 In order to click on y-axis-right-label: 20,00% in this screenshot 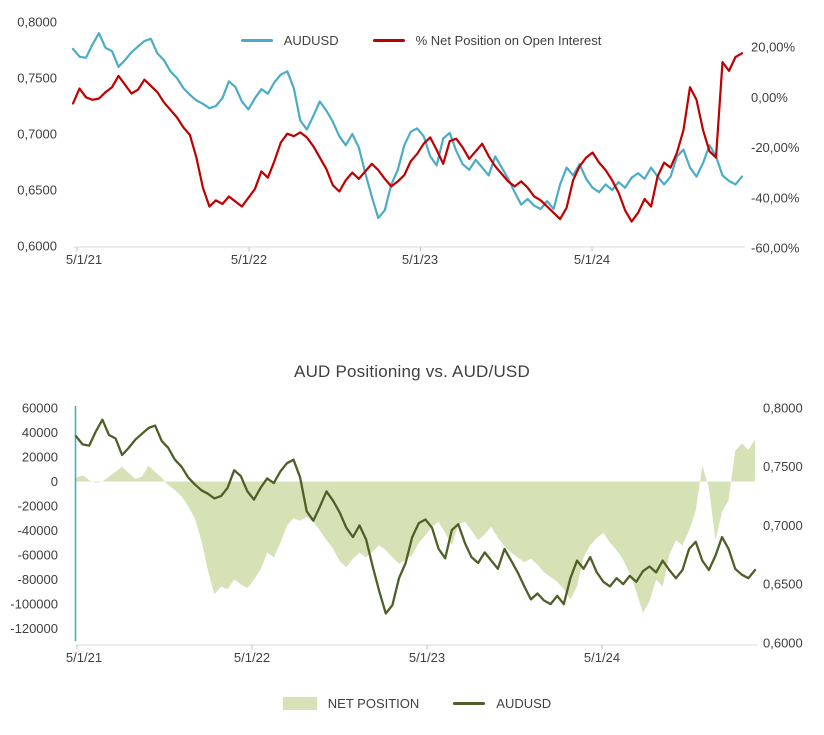, I will do `click(773, 47)`.